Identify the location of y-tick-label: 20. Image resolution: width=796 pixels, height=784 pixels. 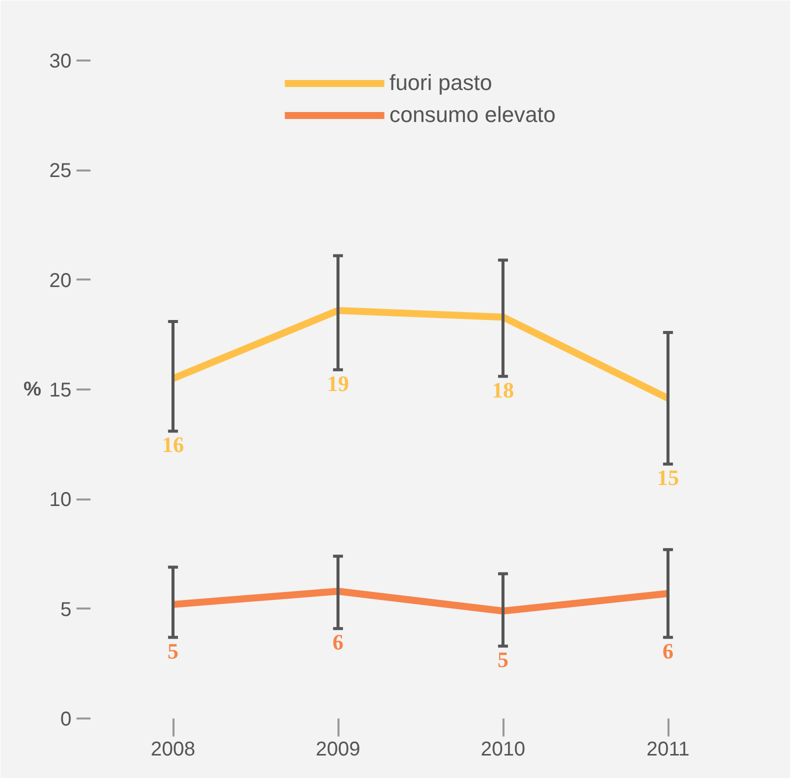
(60, 281).